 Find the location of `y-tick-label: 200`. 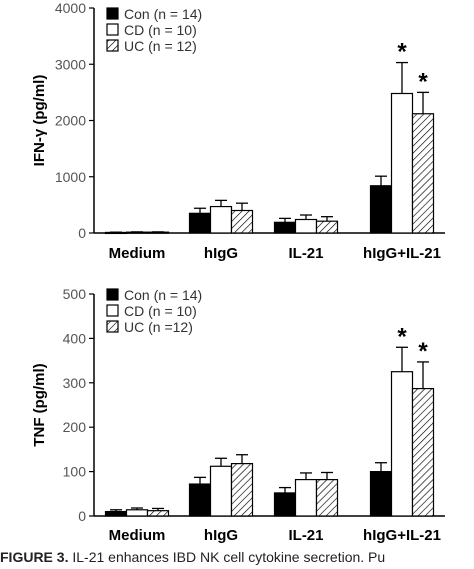

y-tick-label: 200 is located at coordinates (75, 427).